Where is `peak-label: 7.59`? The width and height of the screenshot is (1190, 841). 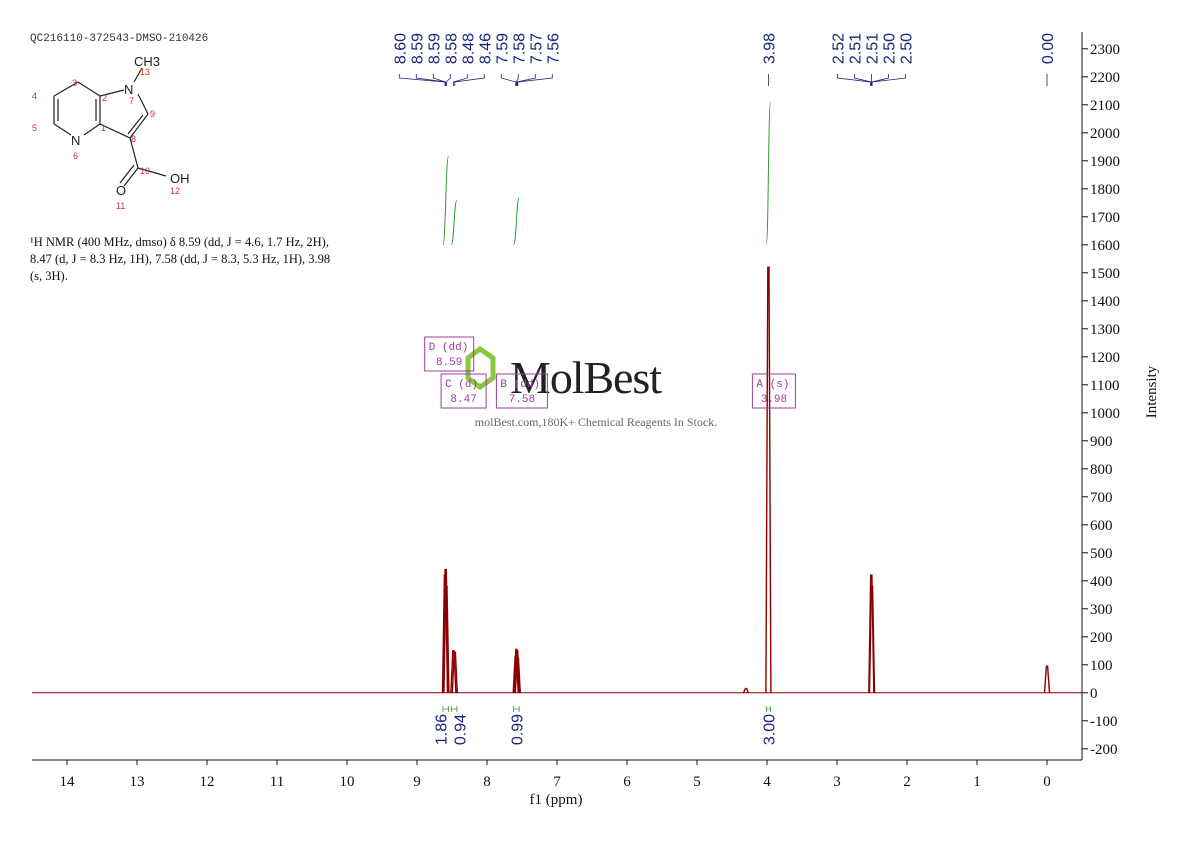
peak-label: 7.59 is located at coordinates (502, 48).